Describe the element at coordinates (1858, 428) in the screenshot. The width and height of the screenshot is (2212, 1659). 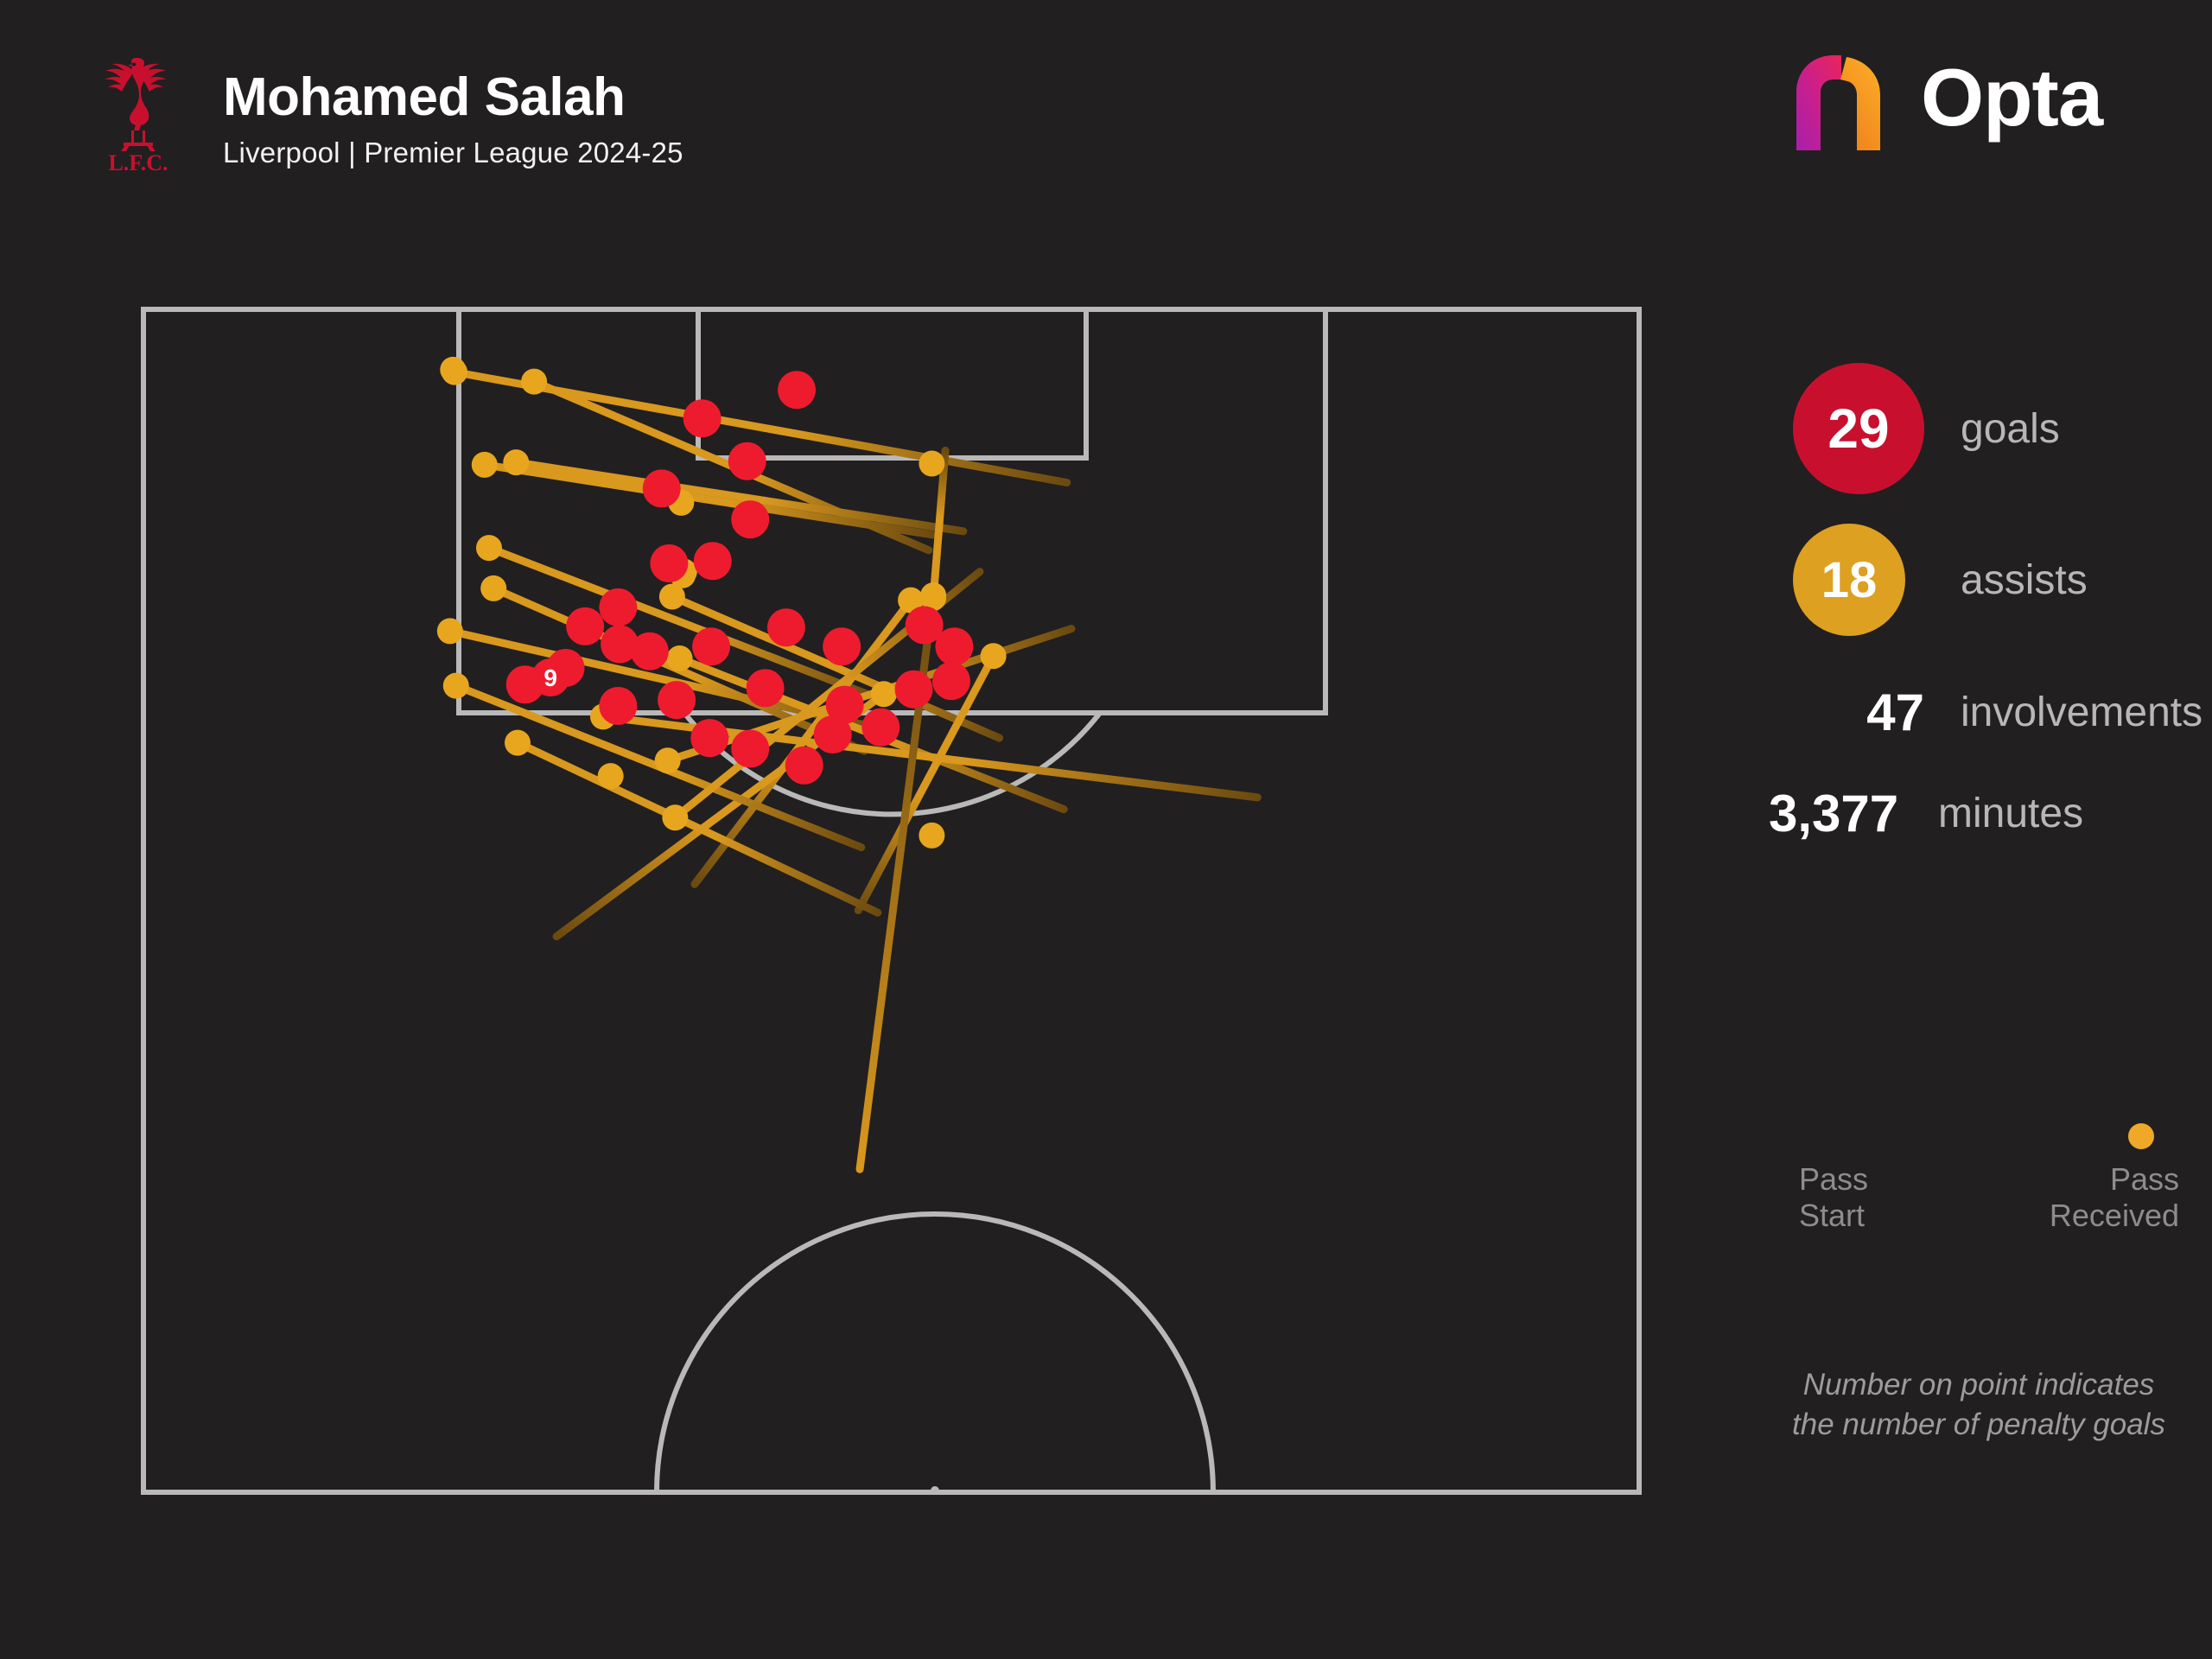
I see `goals-bubble: 29` at that location.